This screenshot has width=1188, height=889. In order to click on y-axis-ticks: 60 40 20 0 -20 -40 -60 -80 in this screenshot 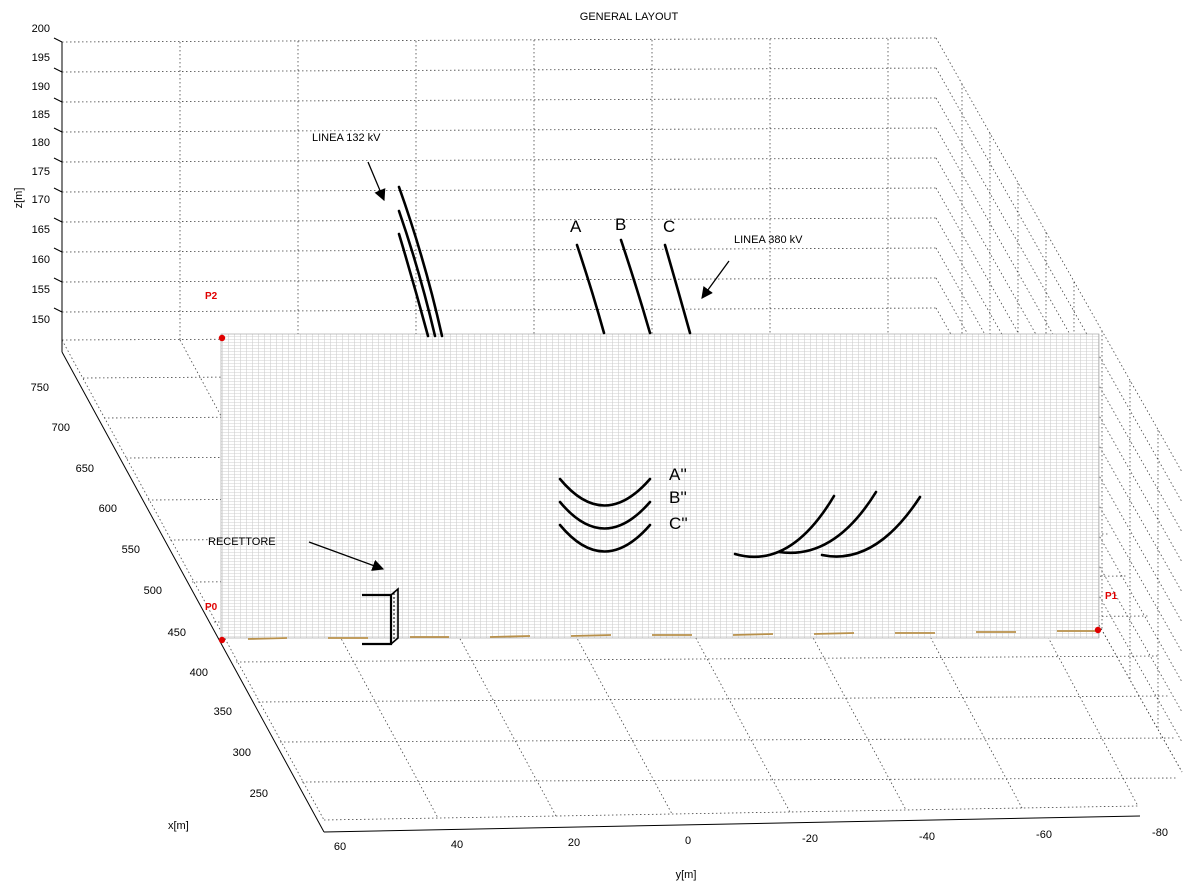, I will do `click(751, 840)`.